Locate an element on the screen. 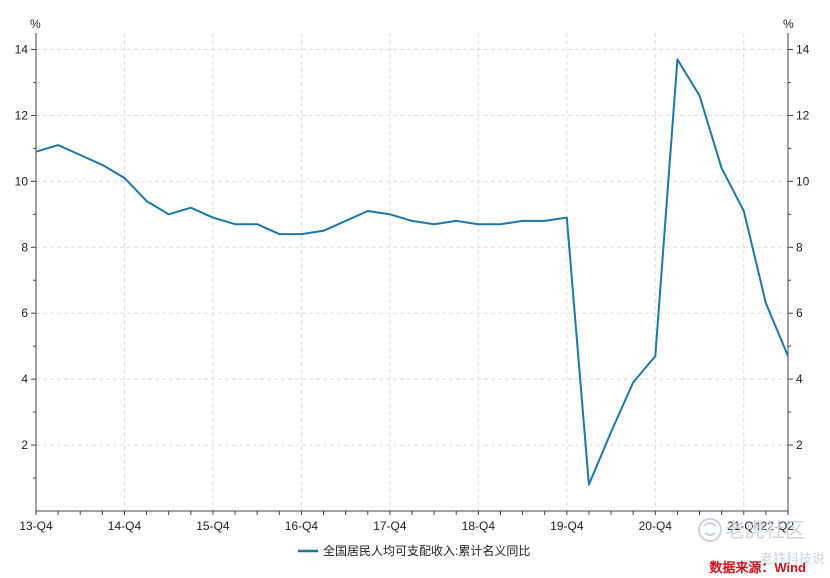  x-tick-label: 19-Q4 is located at coordinates (567, 526).